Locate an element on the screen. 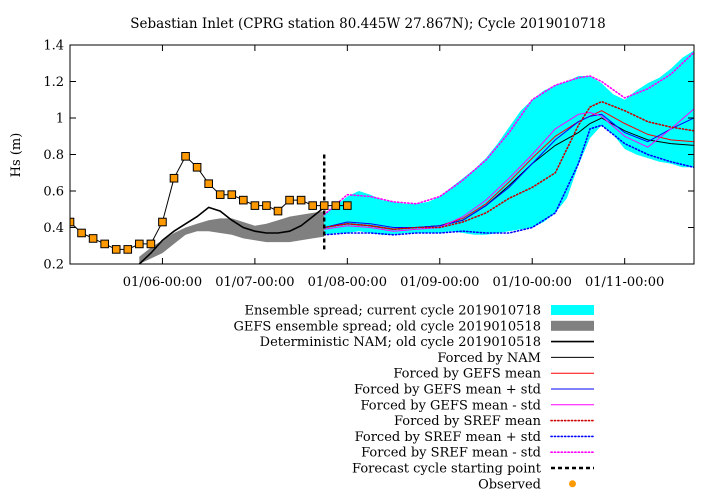  legend-label: Observed is located at coordinates (509, 484).